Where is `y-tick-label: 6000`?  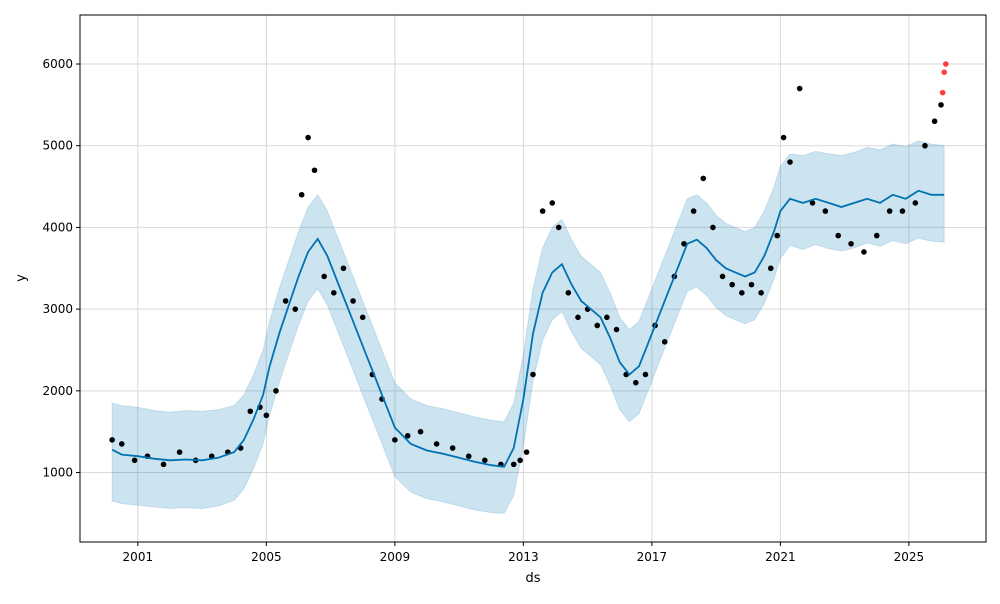
y-tick-label: 6000 is located at coordinates (57, 64).